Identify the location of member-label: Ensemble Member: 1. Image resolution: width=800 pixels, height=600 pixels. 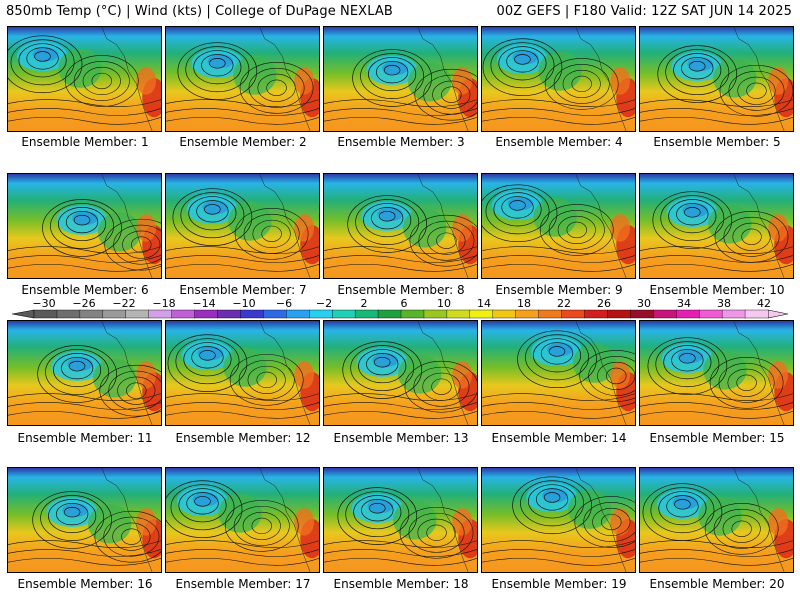
(85, 142).